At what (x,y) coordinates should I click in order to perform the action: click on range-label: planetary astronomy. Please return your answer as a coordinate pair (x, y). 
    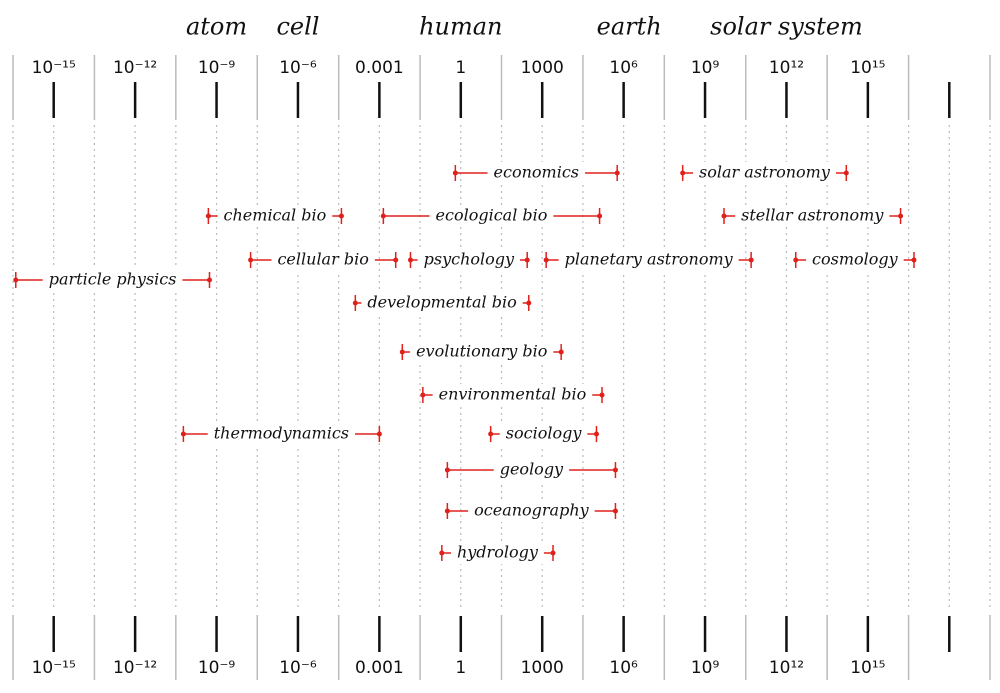
    Looking at the image, I should click on (649, 259).